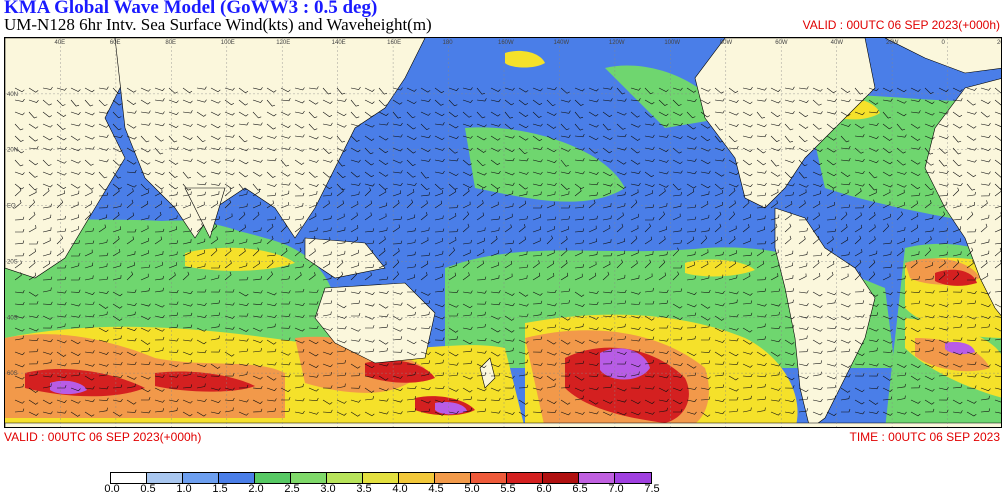 The height and width of the screenshot is (497, 1006). I want to click on lat-label: 40S, so click(12, 318).